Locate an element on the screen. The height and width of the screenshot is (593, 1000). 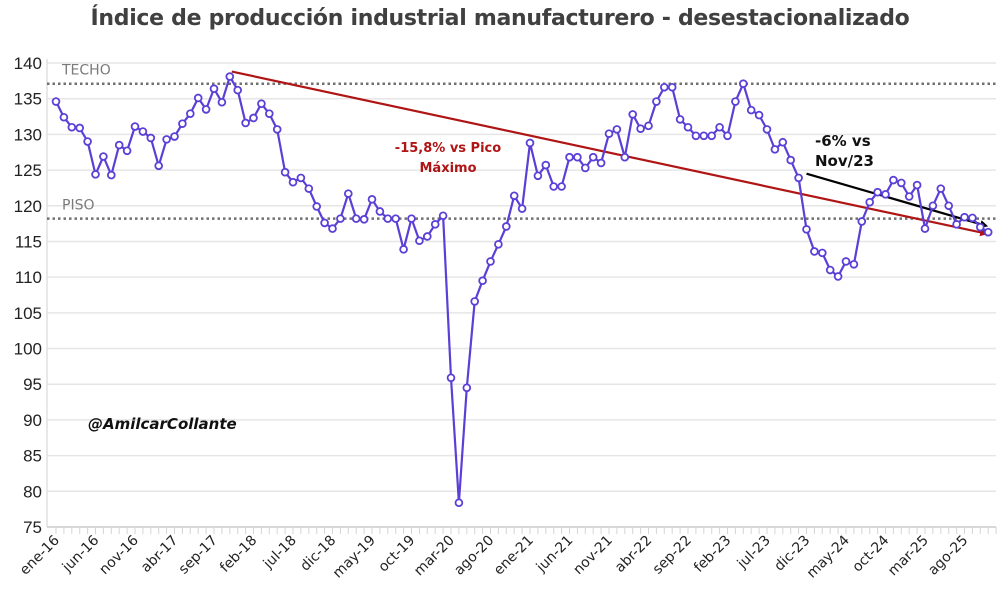
y-tick-label: 100 is located at coordinates (28, 349).